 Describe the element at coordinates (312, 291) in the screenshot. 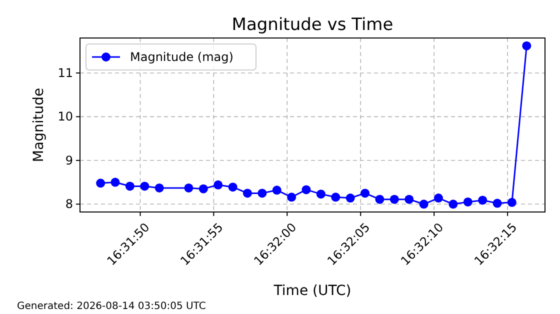

I see `x-axis-title: Time (UTC)` at that location.